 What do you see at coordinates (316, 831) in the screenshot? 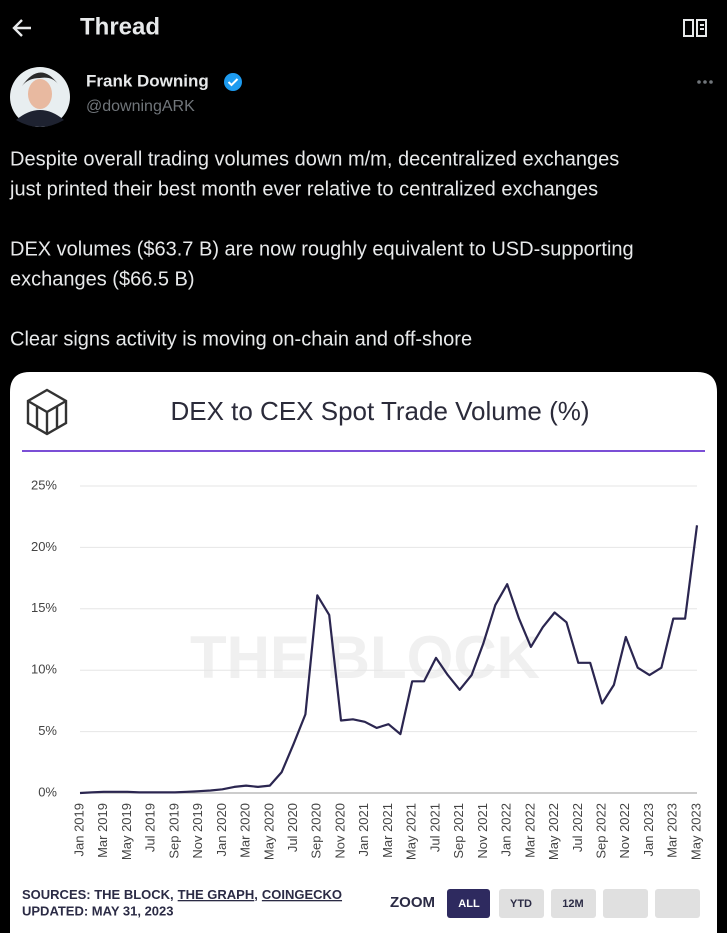
I see `x-tick-label: Sep 2020` at bounding box center [316, 831].